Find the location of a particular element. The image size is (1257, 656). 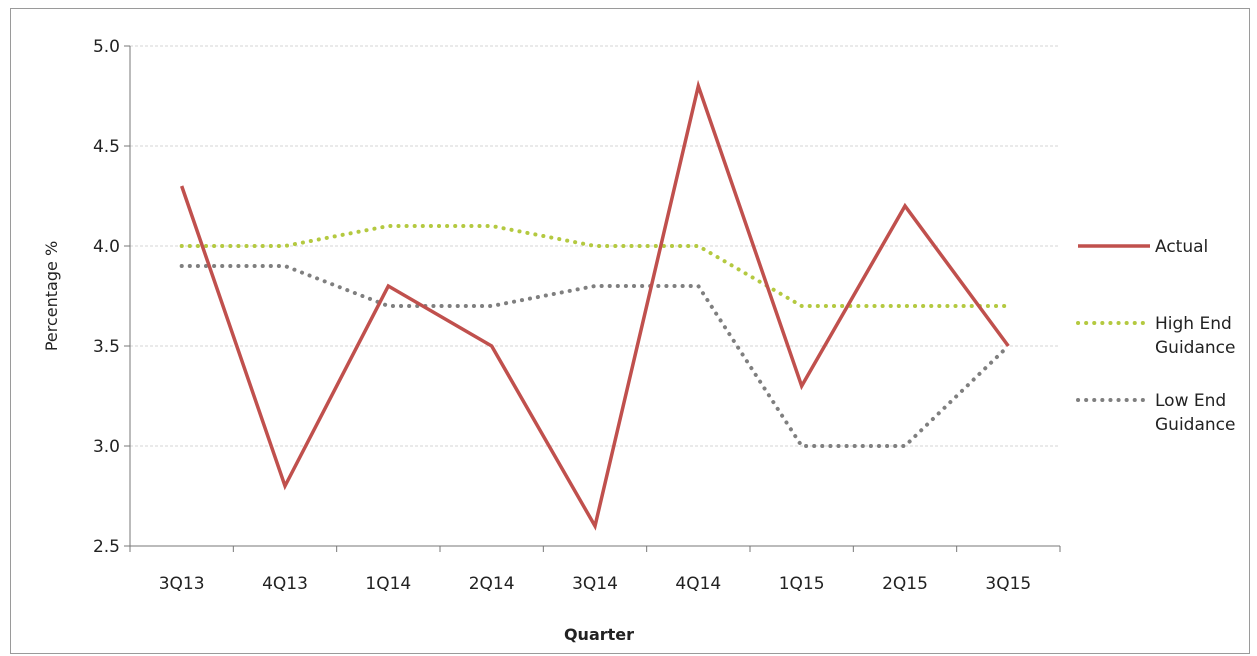

legend: Actual High End Guidance Low End Guidance is located at coordinates (1155, 336).